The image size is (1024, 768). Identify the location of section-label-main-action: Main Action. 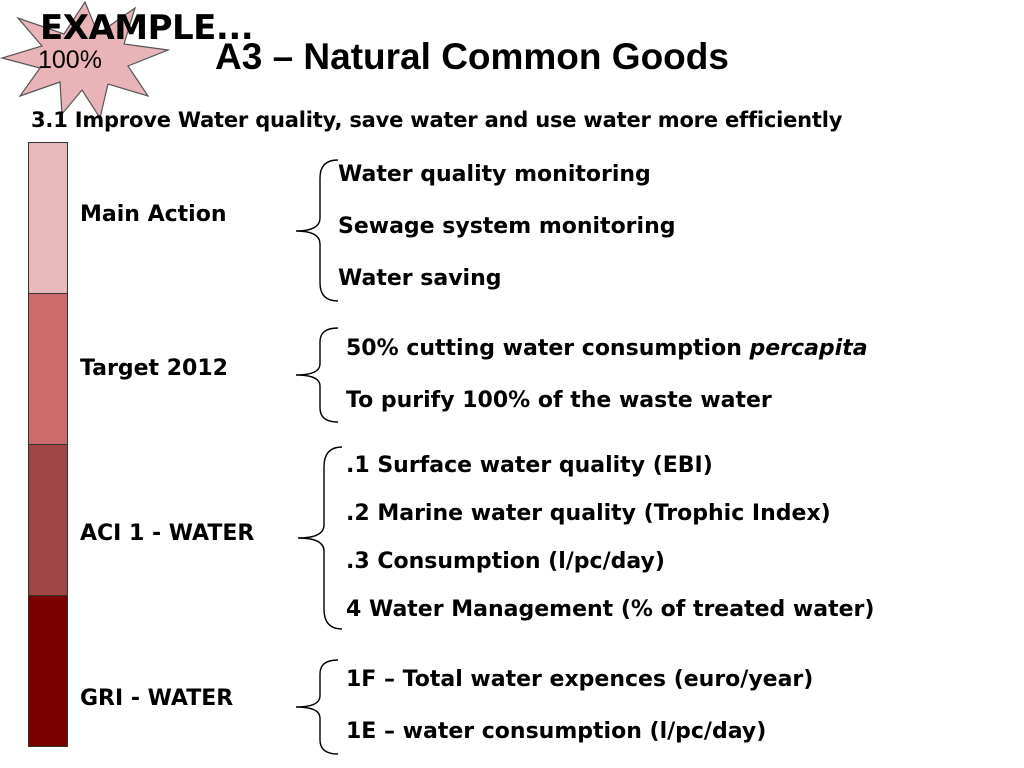
(153, 214).